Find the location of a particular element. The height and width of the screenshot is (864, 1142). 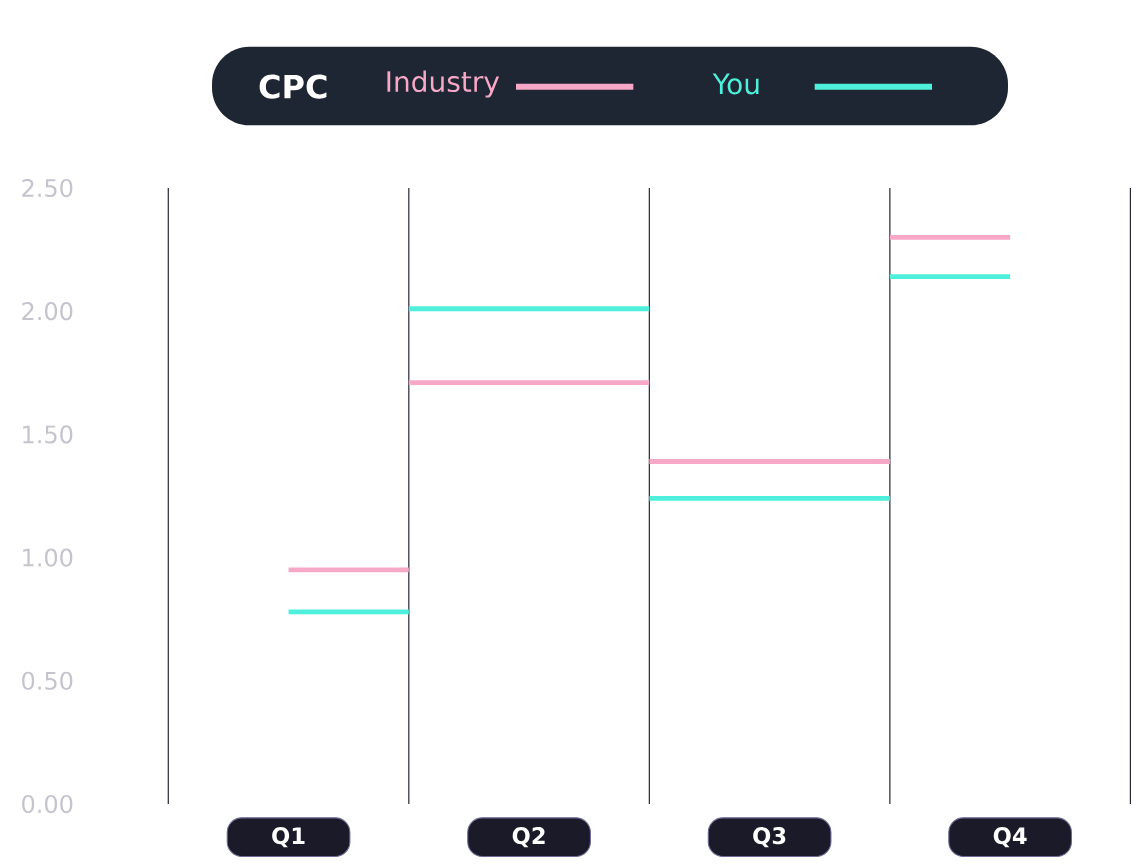

legend-label: Industry is located at coordinates (443, 84).